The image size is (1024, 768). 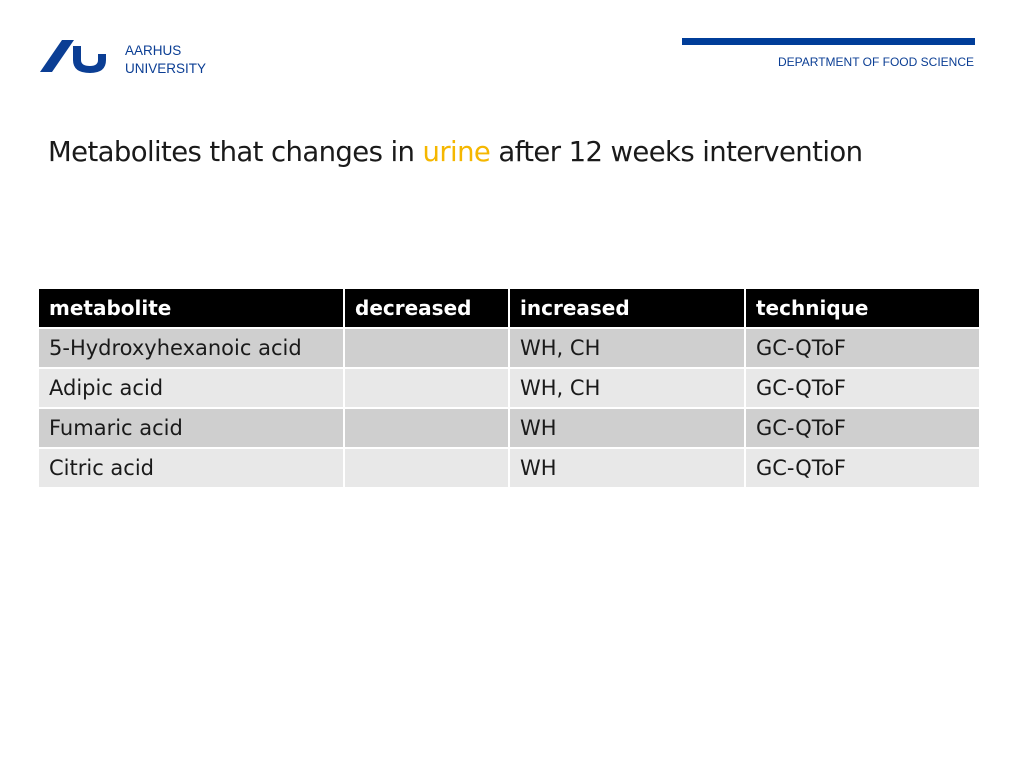 What do you see at coordinates (153, 50) in the screenshot?
I see `university-line1: AARHUS` at bounding box center [153, 50].